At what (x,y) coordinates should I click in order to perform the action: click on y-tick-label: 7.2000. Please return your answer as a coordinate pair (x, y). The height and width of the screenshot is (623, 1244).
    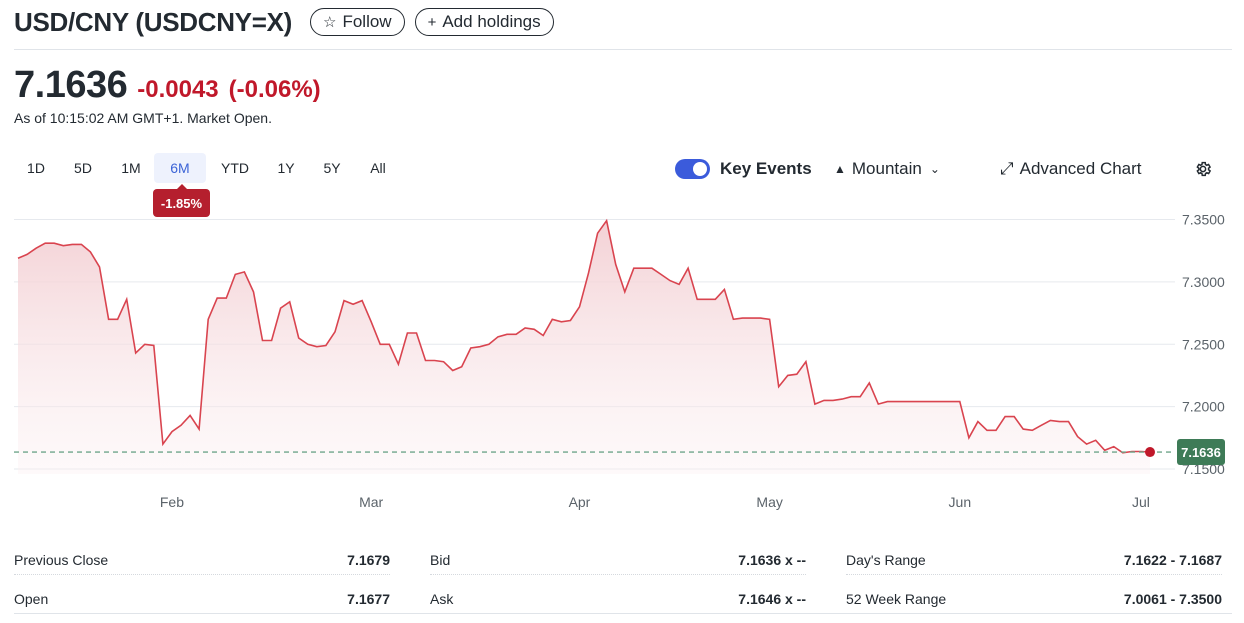
    Looking at the image, I should click on (1203, 407).